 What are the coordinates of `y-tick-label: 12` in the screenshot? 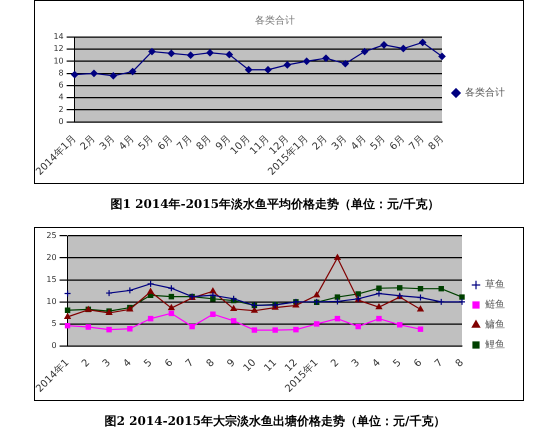 It's located at (58, 49).